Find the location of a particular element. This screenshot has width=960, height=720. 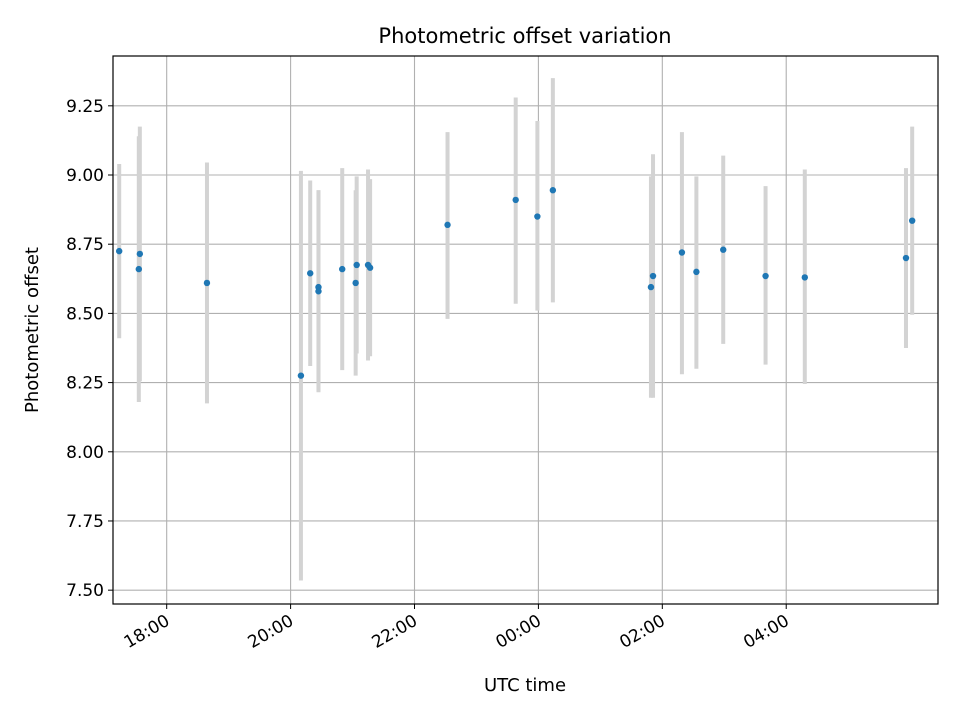

y-tick-label: 7.50 is located at coordinates (85, 591).